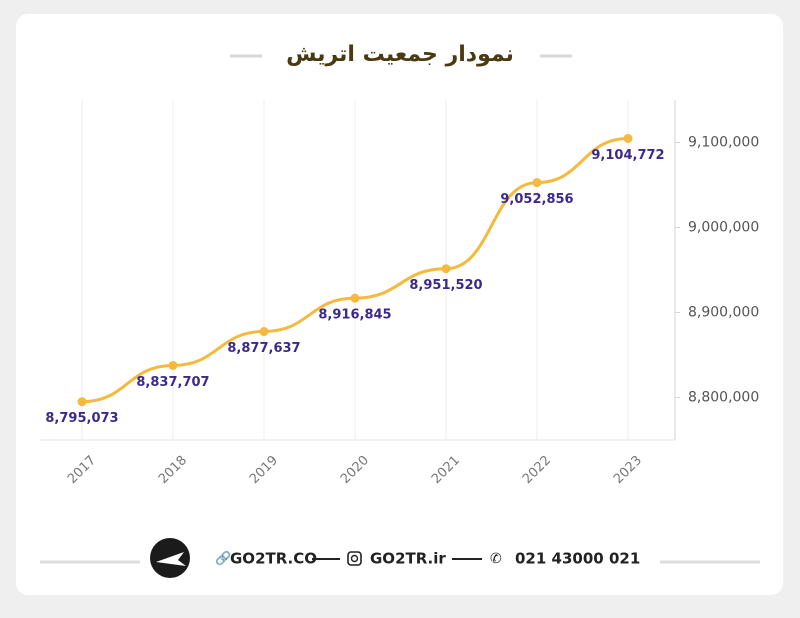 This screenshot has height=618, width=800. I want to click on instagram-icon-lens, so click(354, 558).